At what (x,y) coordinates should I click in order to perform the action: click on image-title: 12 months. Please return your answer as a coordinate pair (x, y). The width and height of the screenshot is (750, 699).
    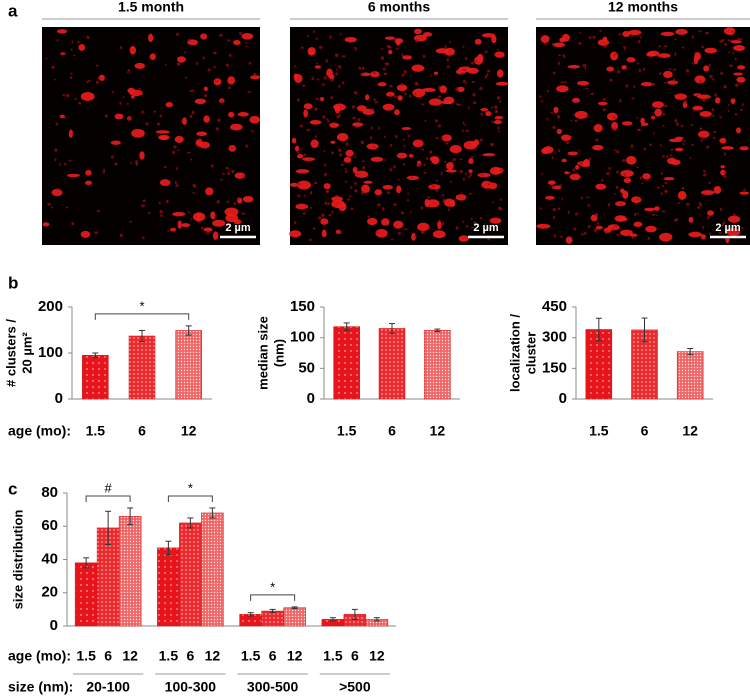
    Looking at the image, I should click on (643, 7).